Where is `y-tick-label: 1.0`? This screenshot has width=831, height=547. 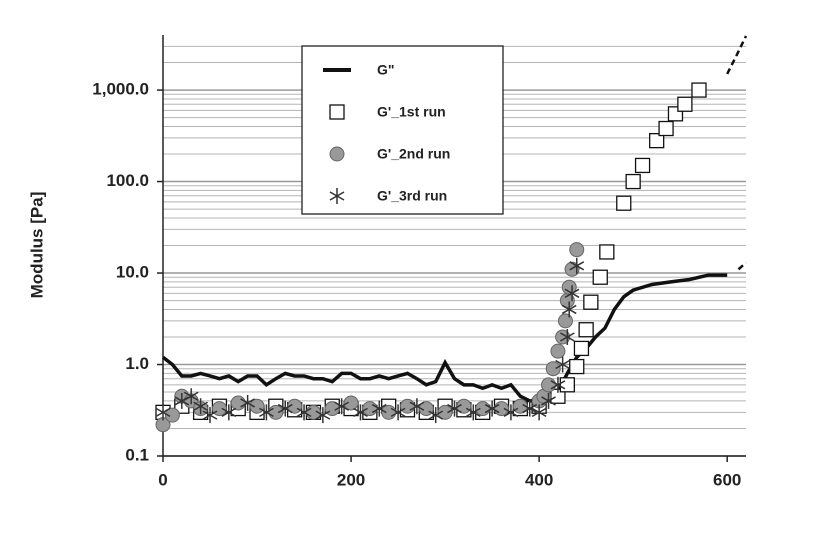 y-tick-label: 1.0 is located at coordinates (137, 363).